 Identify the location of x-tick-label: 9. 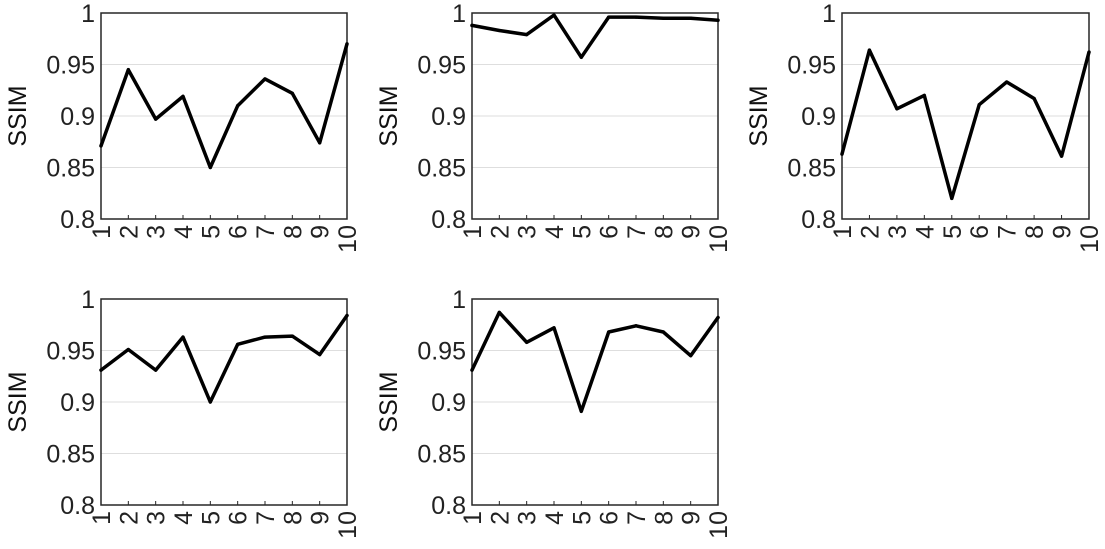
(321, 232).